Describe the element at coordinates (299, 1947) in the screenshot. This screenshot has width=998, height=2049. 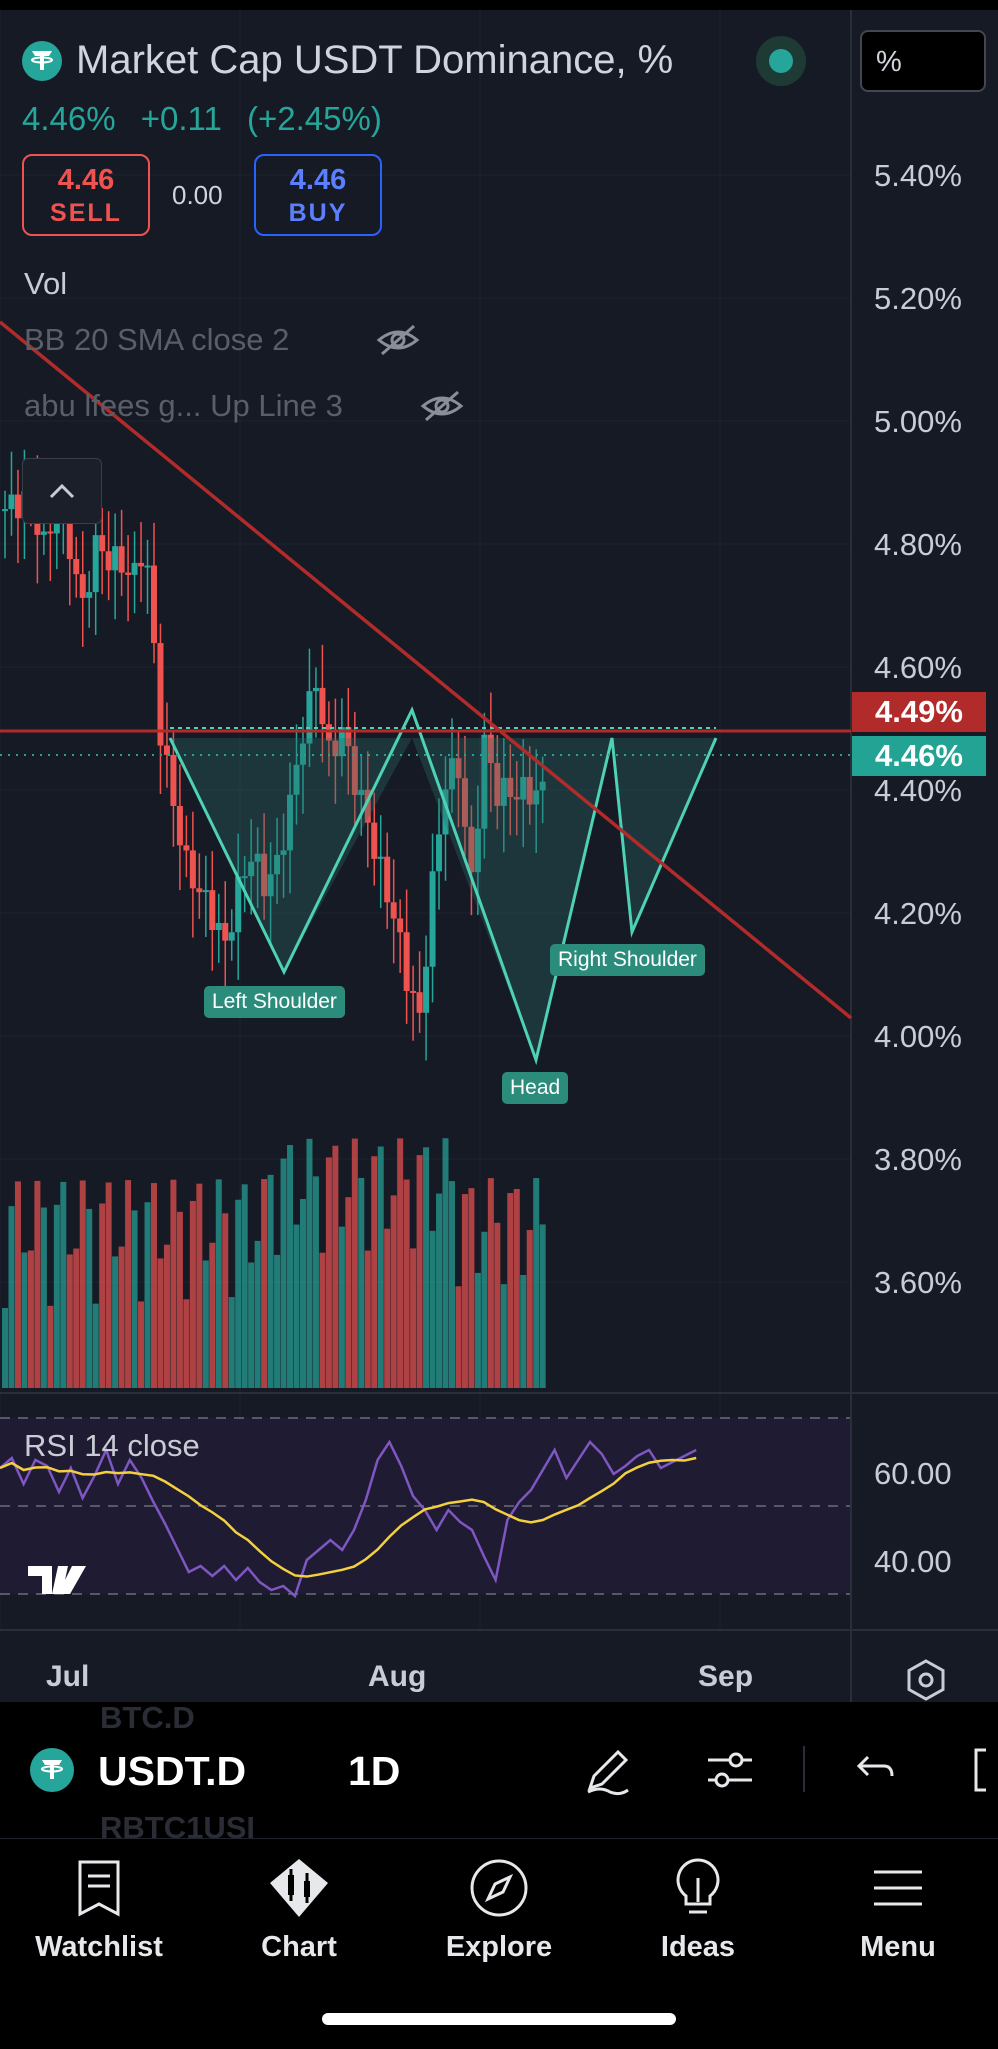
I see `nav-label: Chart` at that location.